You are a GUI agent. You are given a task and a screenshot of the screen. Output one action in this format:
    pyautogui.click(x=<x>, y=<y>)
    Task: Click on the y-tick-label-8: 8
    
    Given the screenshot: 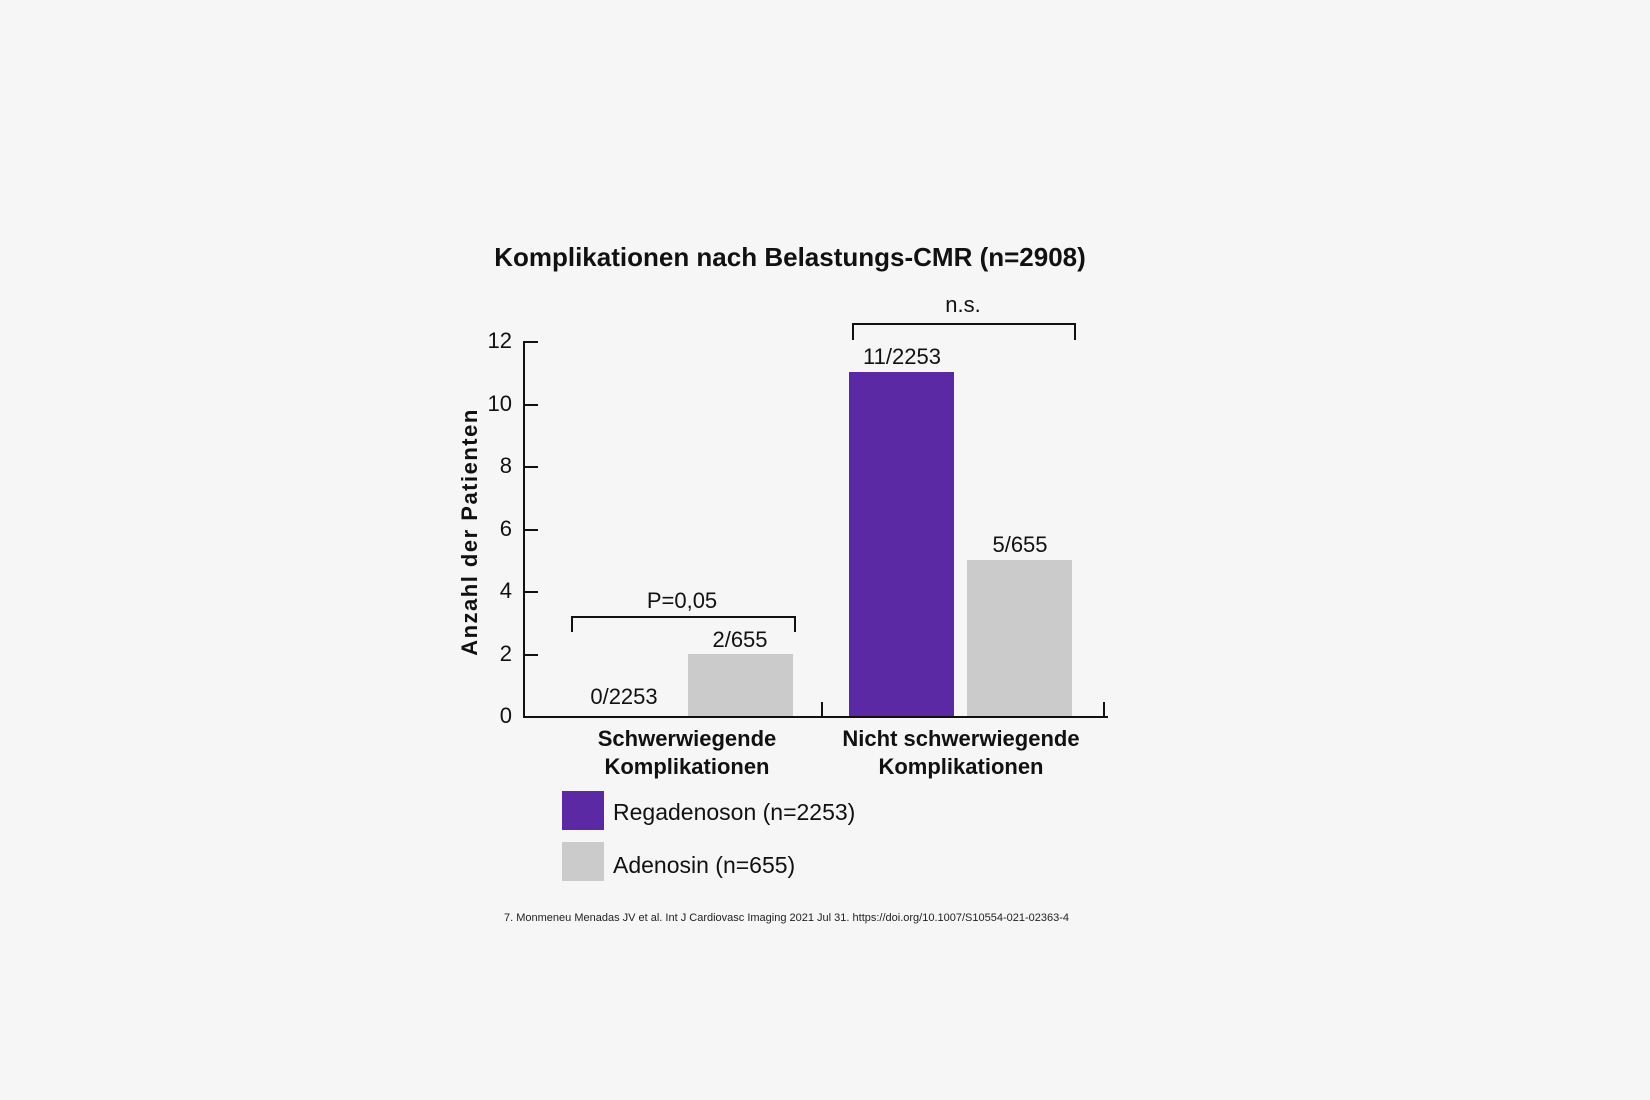 What is the action you would take?
    pyautogui.click(x=505, y=465)
    